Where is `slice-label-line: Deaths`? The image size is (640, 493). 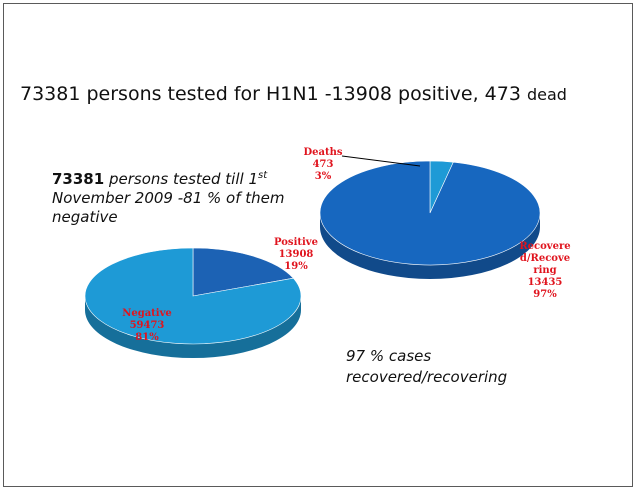
slice-label-line: Deaths is located at coordinates (322, 152).